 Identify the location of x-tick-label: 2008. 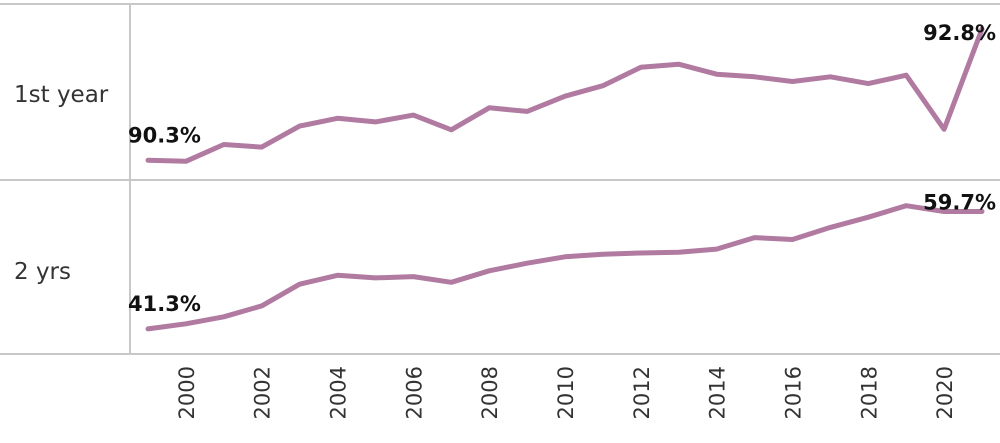
(490, 392).